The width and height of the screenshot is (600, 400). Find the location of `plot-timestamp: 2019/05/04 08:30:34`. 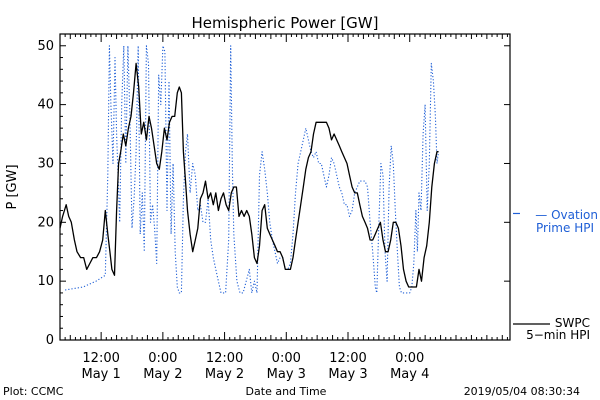

plot-timestamp: 2019/05/04 08:30:34 is located at coordinates (522, 391).